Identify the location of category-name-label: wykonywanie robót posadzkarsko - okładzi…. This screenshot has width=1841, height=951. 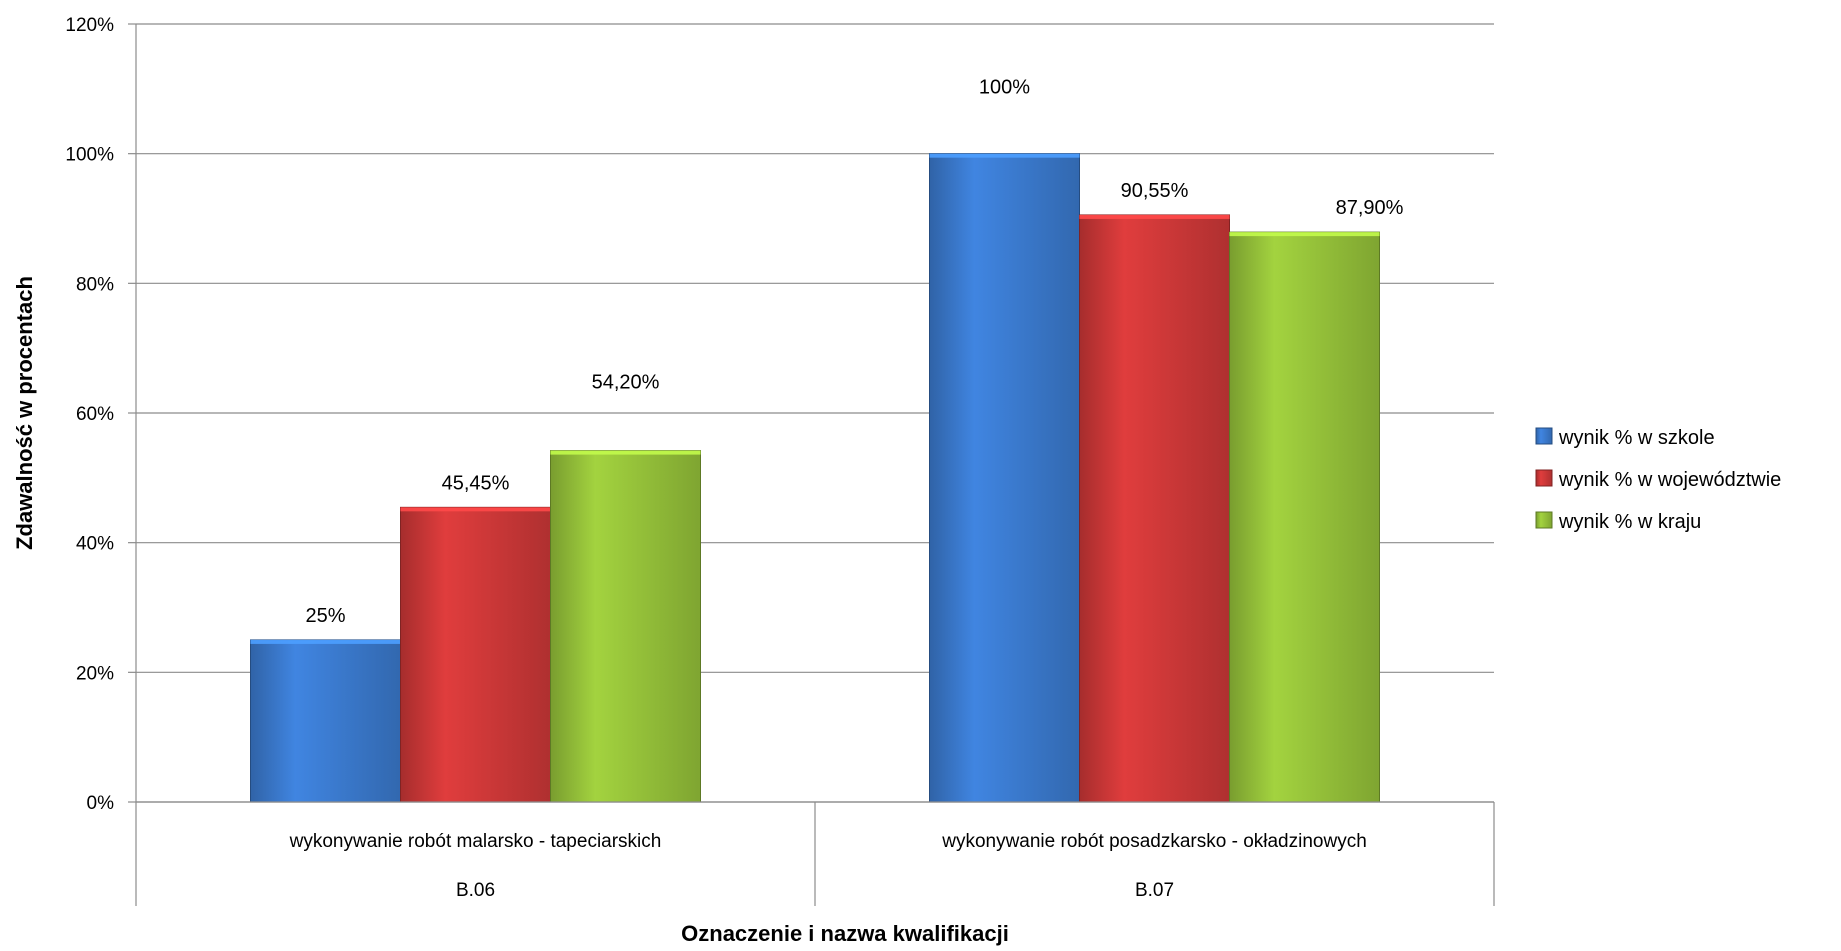
(1154, 841).